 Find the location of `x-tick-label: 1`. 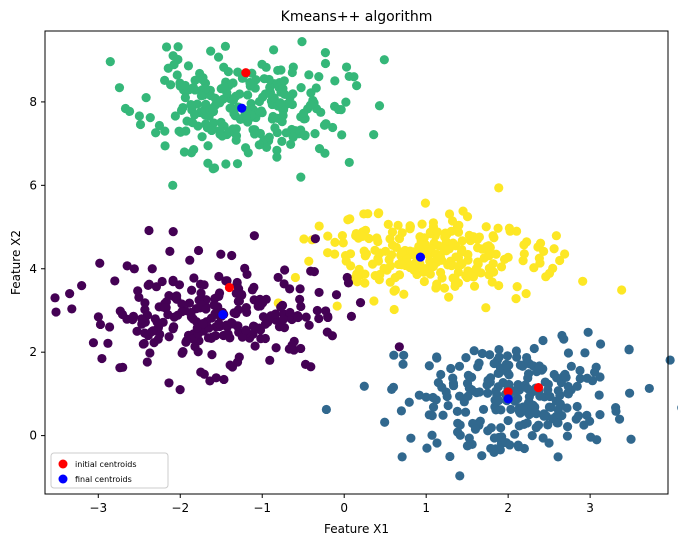

x-tick-label: 1 is located at coordinates (426, 508).